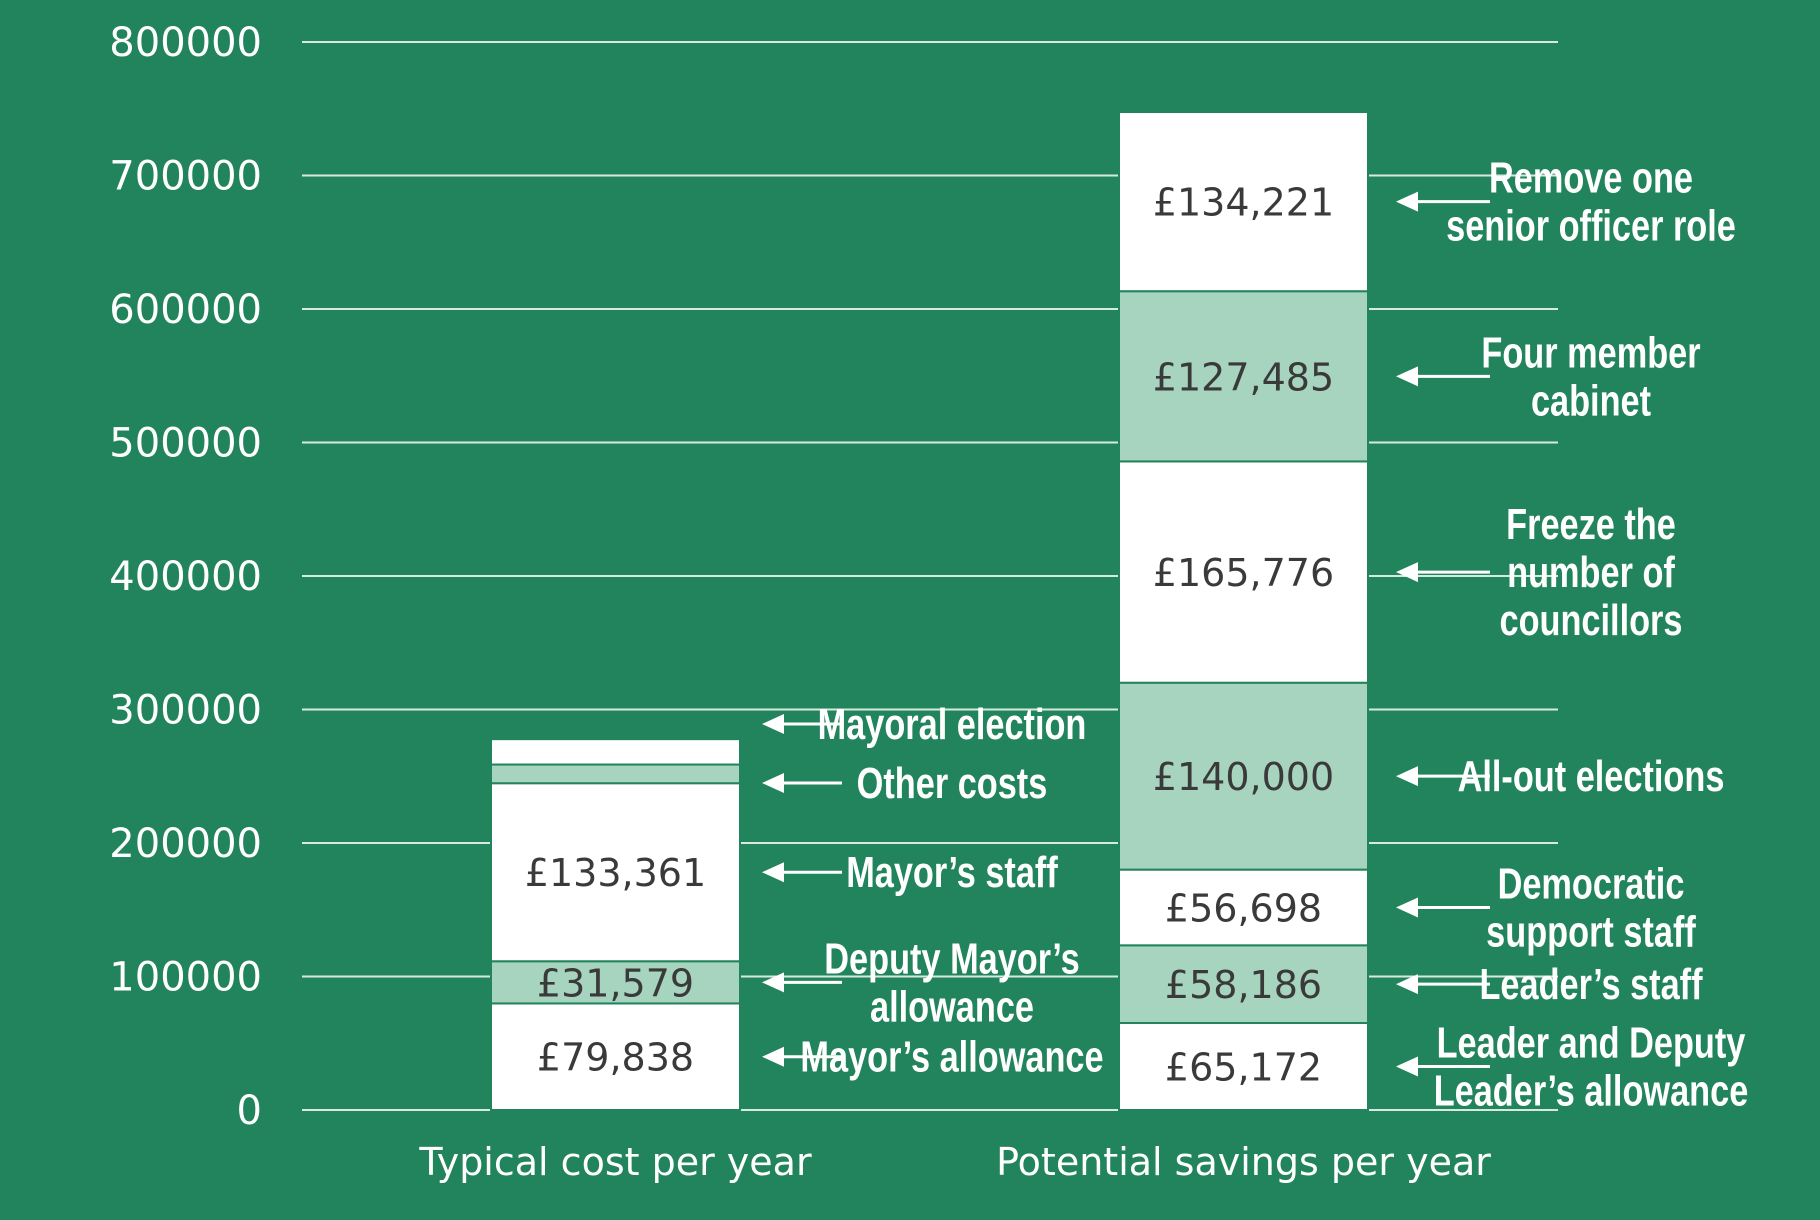 The image size is (1820, 1220). I want to click on annotation-line: Deputy Mayor’s, so click(951, 958).